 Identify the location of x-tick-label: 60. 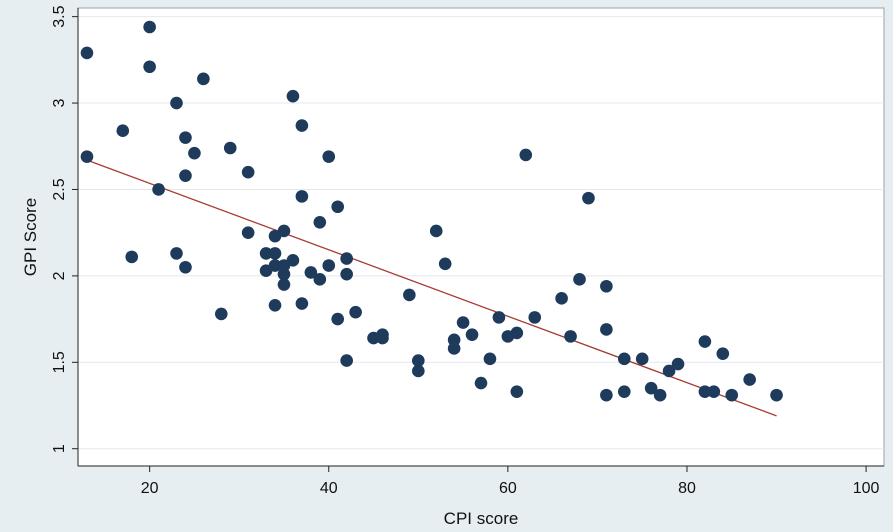
(508, 488).